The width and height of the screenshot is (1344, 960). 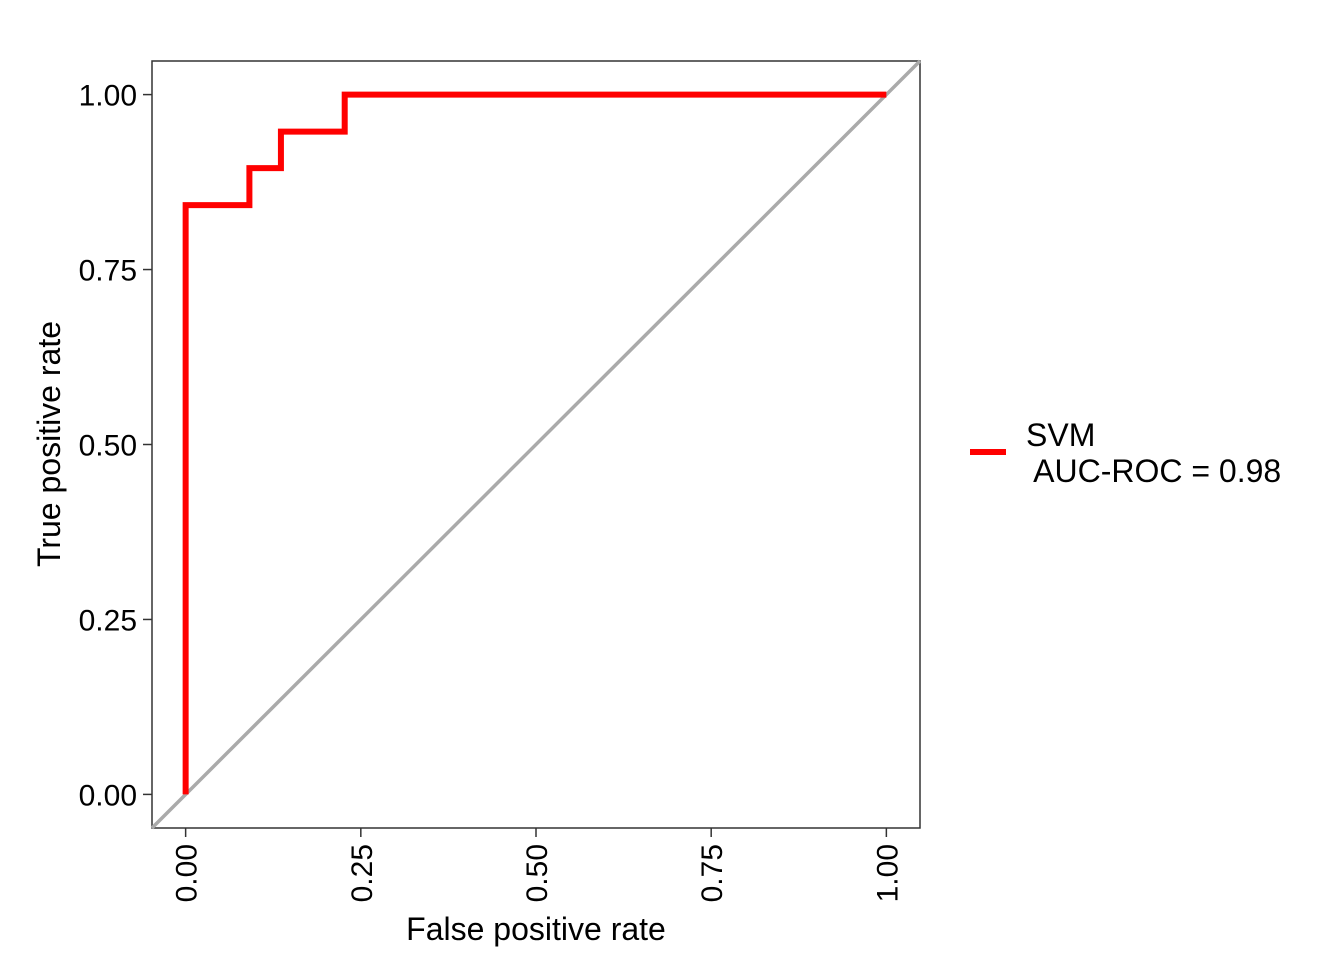 I want to click on y-axis-title: True positive rate, so click(x=49, y=444).